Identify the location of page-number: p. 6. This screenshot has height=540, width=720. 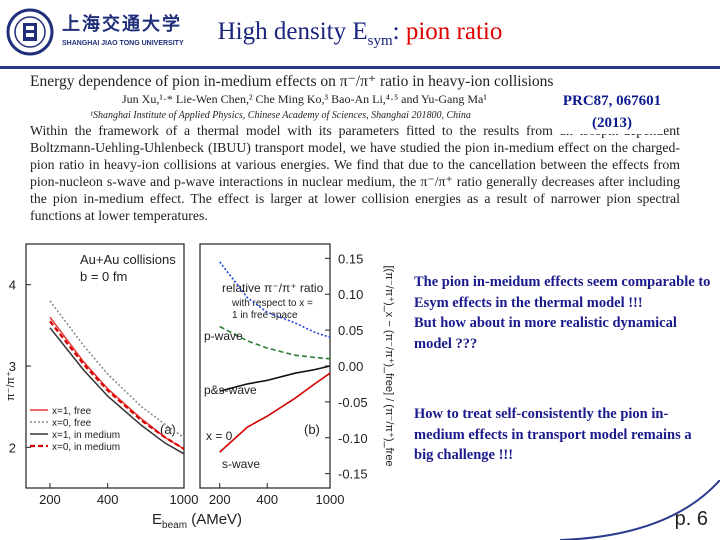
(691, 519).